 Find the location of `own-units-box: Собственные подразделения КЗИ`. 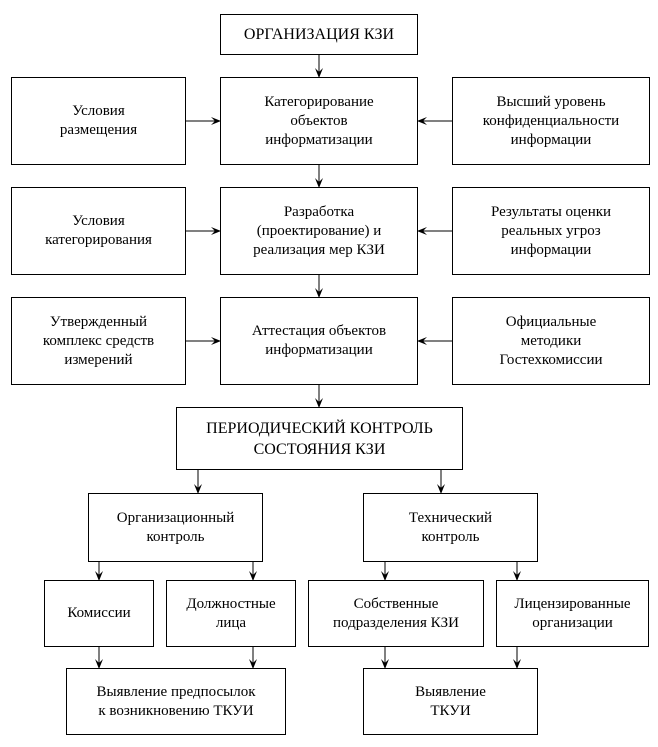

own-units-box: Собственные подразделения КЗИ is located at coordinates (396, 613).